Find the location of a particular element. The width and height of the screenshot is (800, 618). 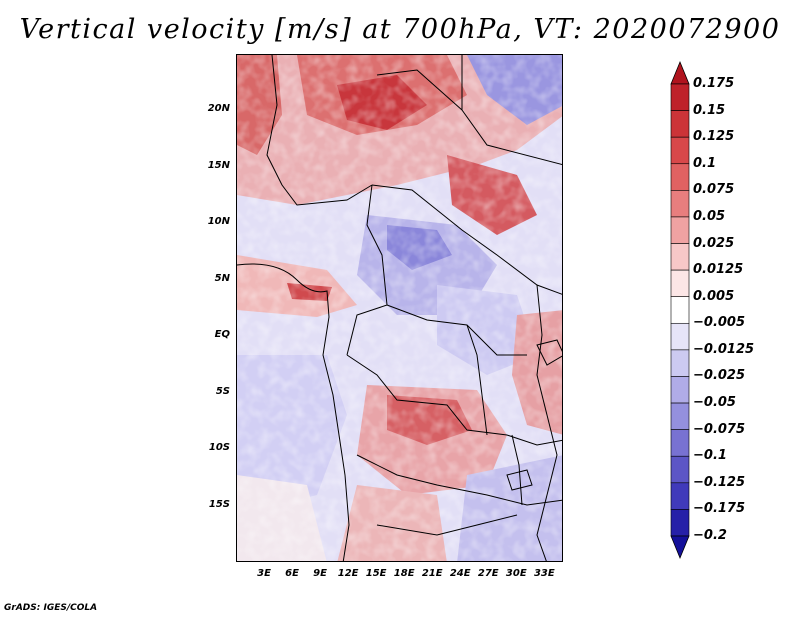

colorbar-tick-label: 0.125 is located at coordinates (714, 137).